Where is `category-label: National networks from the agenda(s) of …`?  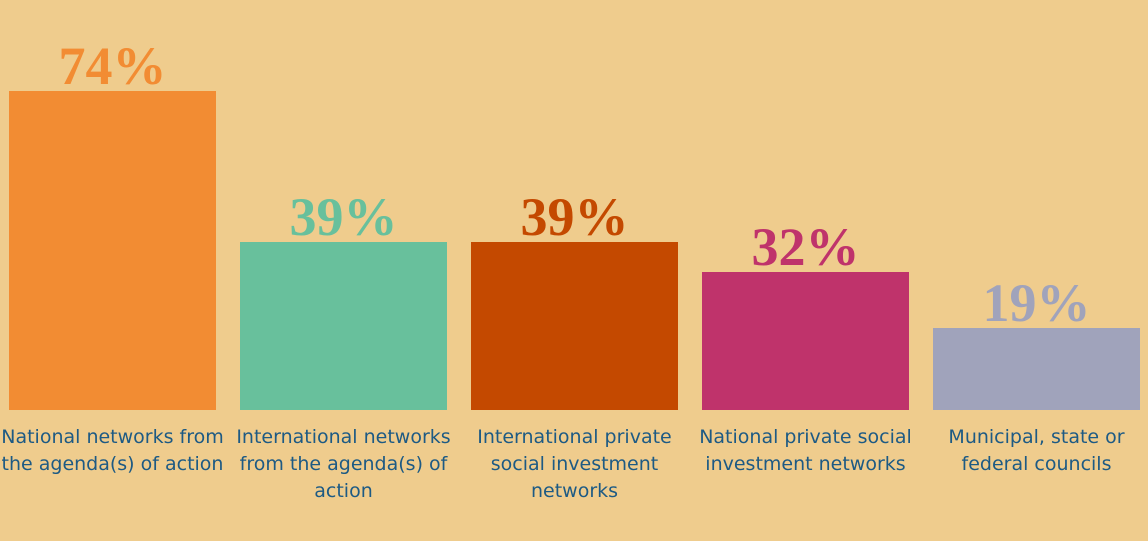
category-label: National networks from the agenda(s) of … is located at coordinates (112, 450).